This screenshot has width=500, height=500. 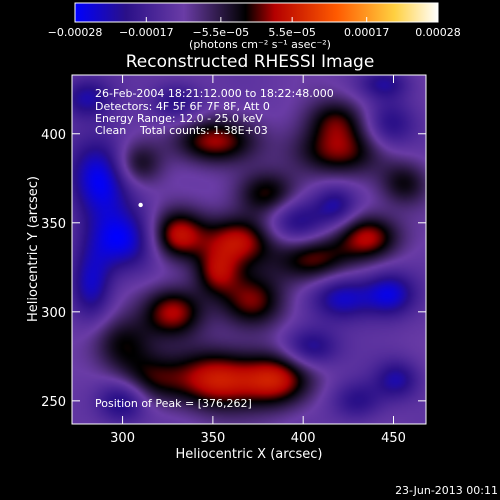 What do you see at coordinates (53, 224) in the screenshot?
I see `y-tick-label: 350` at bounding box center [53, 224].